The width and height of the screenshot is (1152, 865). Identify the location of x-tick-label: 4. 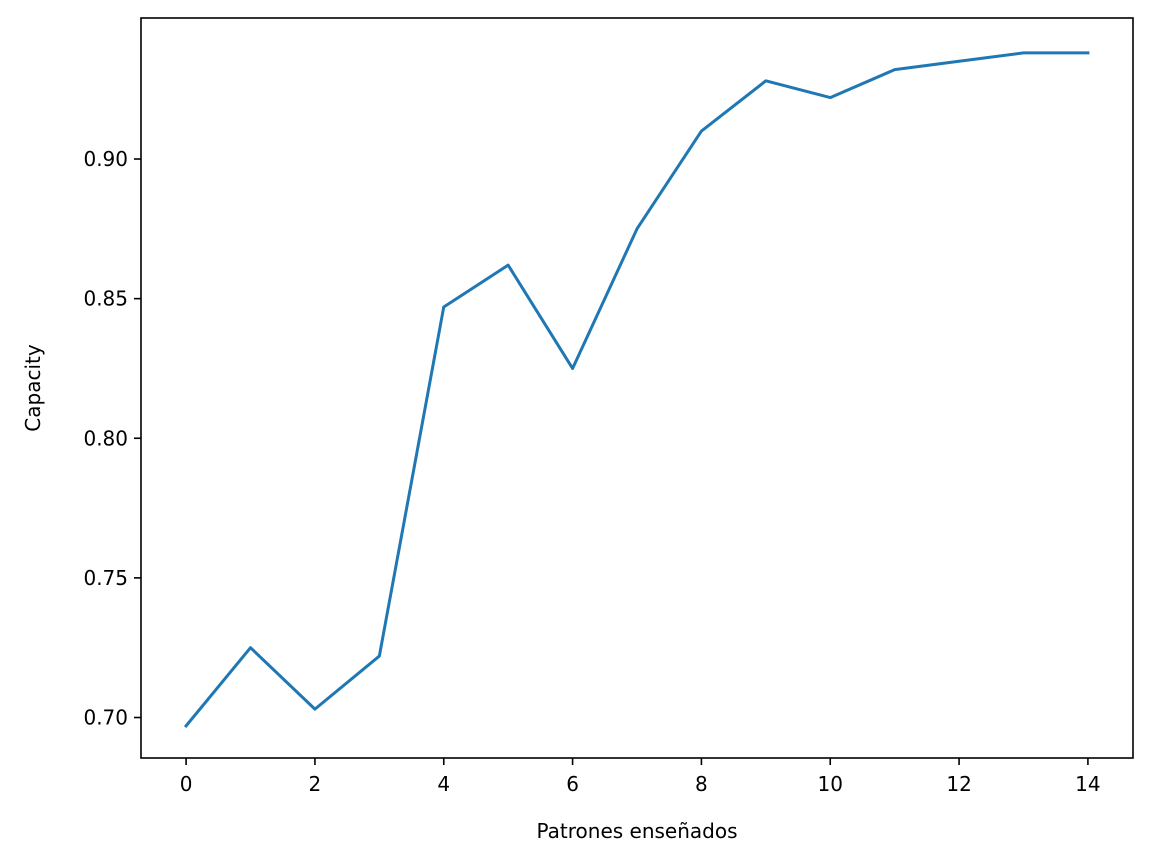
(443, 784).